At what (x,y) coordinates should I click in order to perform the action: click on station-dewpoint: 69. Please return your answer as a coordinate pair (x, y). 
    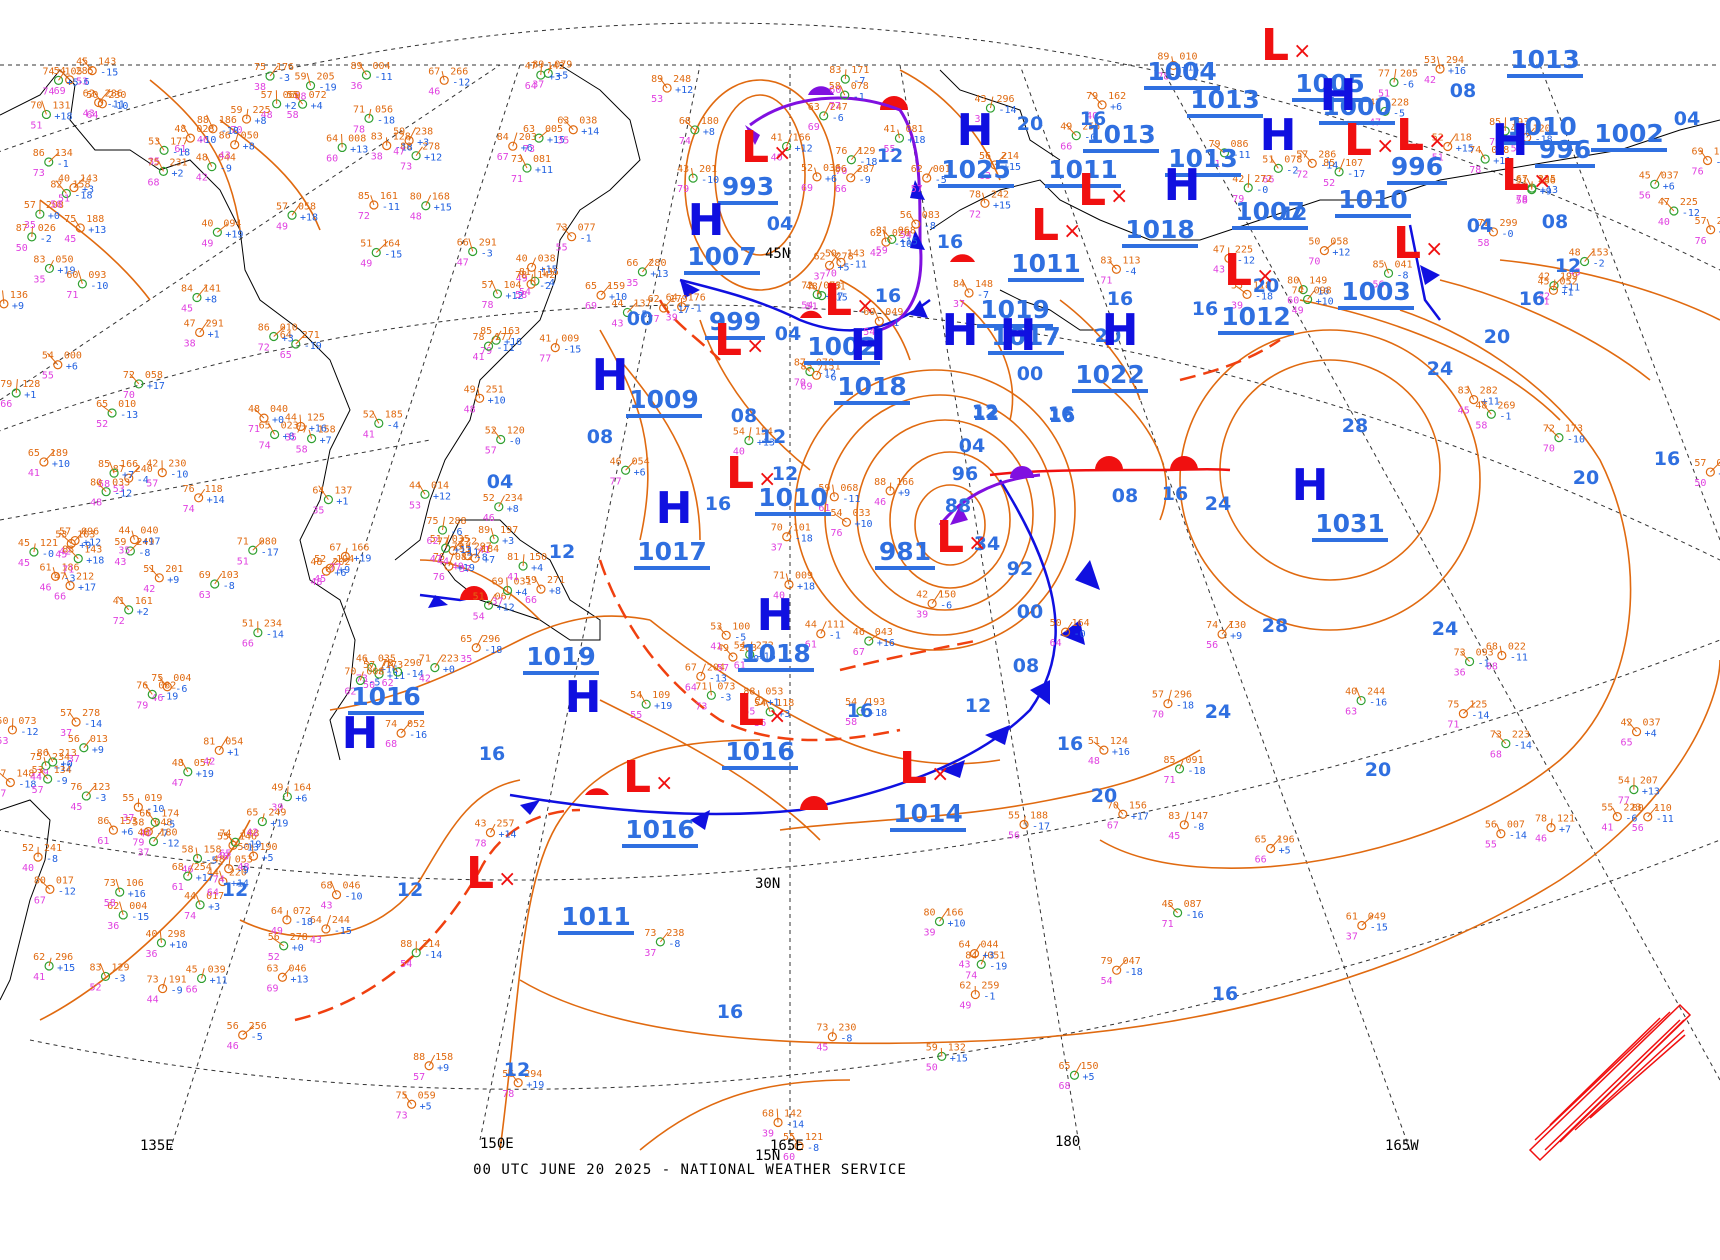
    Looking at the image, I should click on (272, 988).